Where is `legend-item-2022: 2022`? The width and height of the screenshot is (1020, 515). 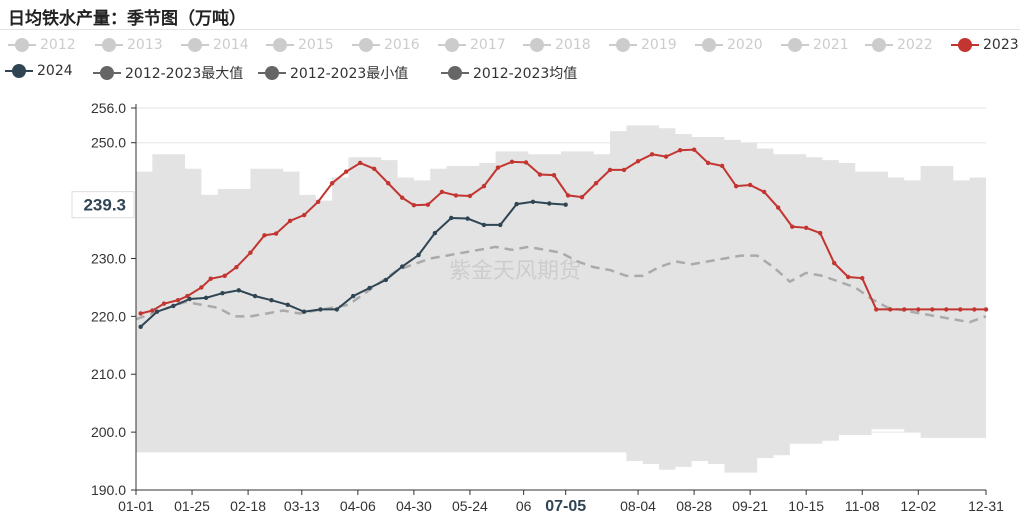
legend-item-2022: 2022 is located at coordinates (899, 45).